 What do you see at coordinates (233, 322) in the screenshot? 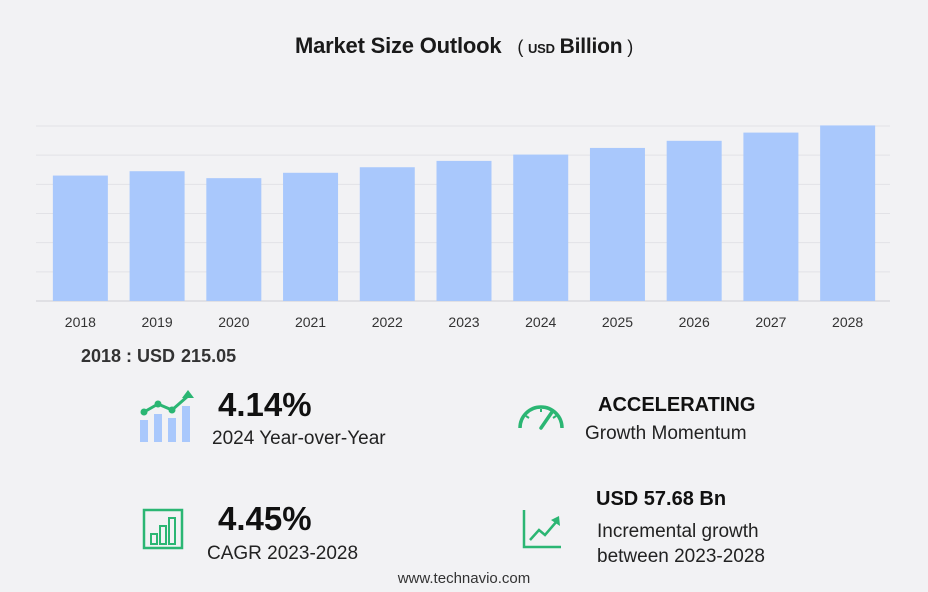
I see `x-tick-label: 2020` at bounding box center [233, 322].